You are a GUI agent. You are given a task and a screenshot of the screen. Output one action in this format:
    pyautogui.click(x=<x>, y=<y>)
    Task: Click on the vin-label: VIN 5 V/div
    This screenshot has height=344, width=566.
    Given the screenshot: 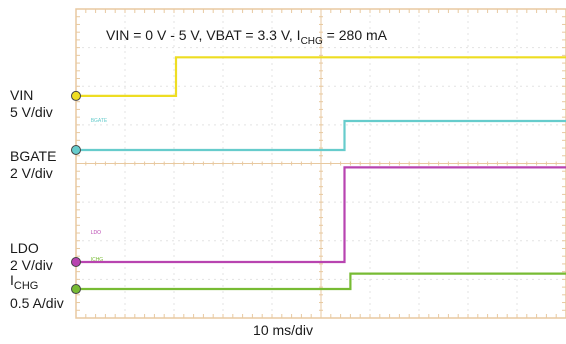 What is the action you would take?
    pyautogui.click(x=31, y=104)
    